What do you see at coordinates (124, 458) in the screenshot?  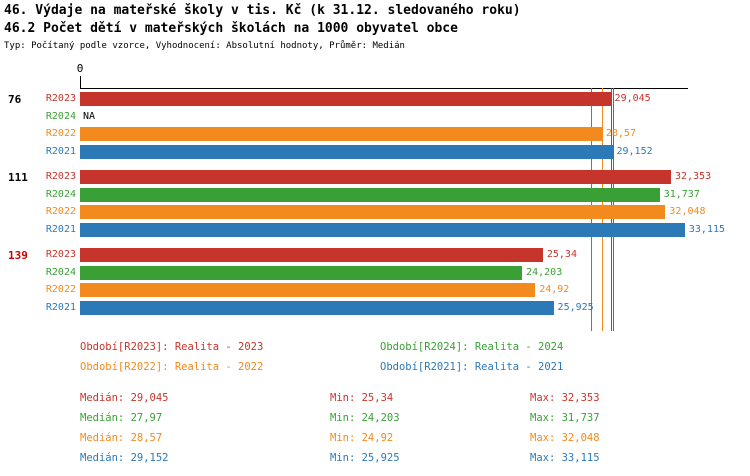 I see `stat-median-r2021: Medián: 29,152` at bounding box center [124, 458].